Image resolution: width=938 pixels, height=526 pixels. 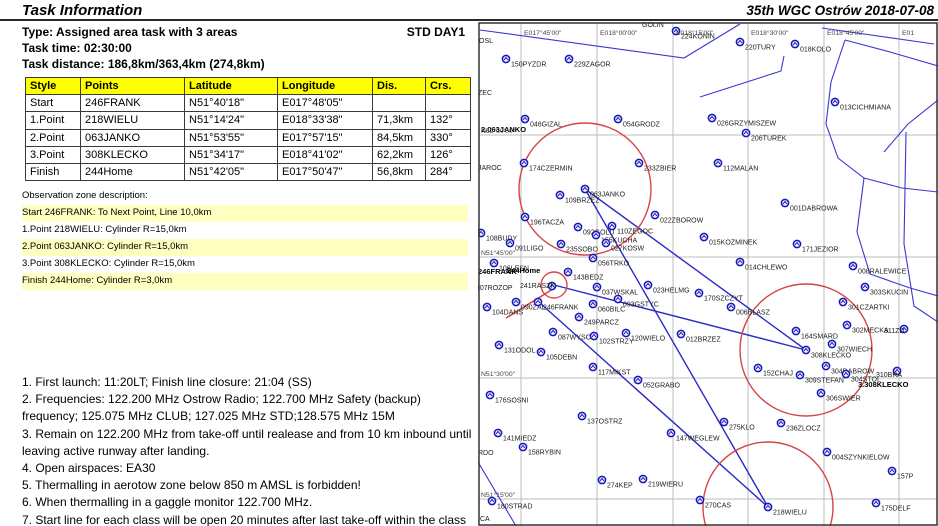 What do you see at coordinates (611, 310) in the screenshot?
I see `waypoint-label: 060BILC` at bounding box center [611, 310].